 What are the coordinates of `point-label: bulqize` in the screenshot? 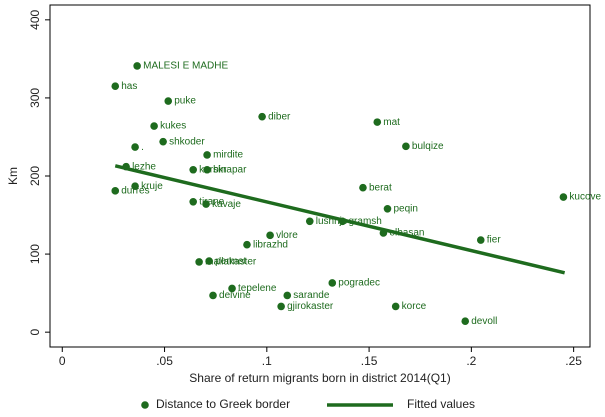 It's located at (428, 146).